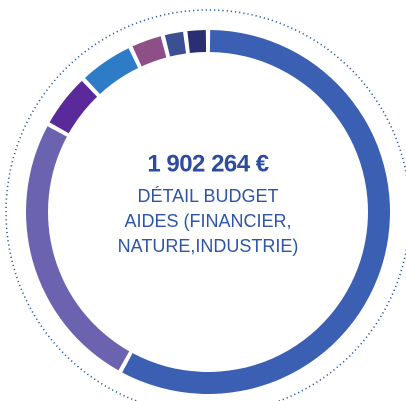 The width and height of the screenshot is (406, 401). Describe the element at coordinates (207, 221) in the screenshot. I see `subtitle-line: AIDES (FINANCIER,` at that location.